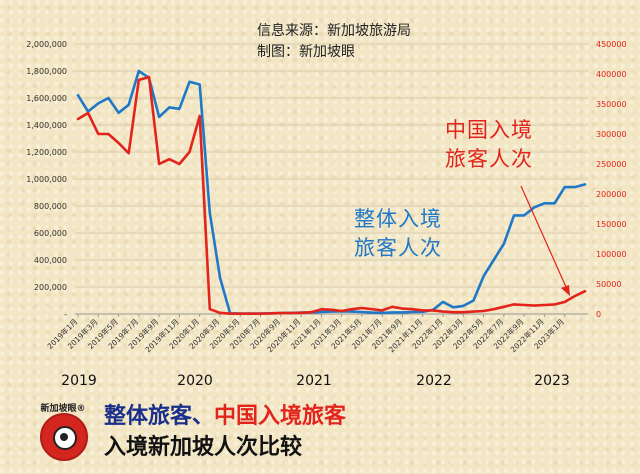  I want to click on left-axis-tick-label: 1,400,000, so click(46, 125).